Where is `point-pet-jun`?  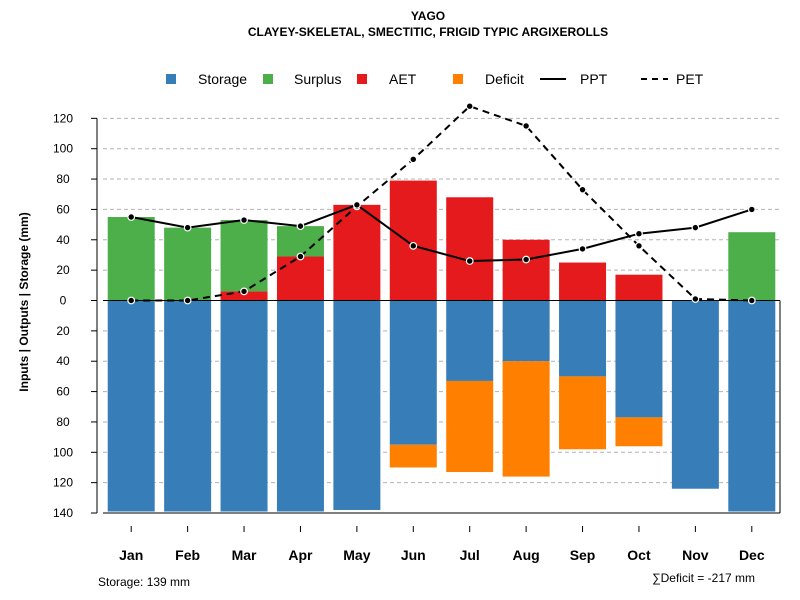
point-pet-jun is located at coordinates (413, 159).